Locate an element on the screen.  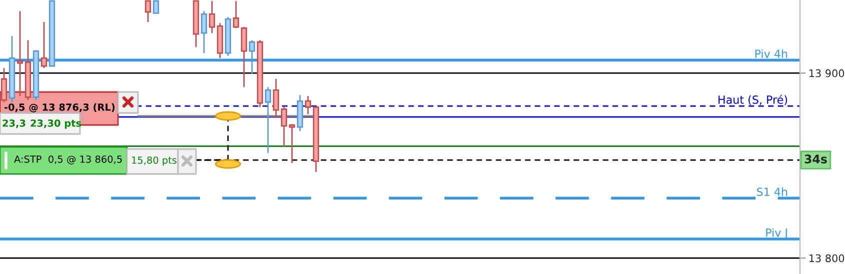
annotation: 15,80 pts is located at coordinates (154, 161).